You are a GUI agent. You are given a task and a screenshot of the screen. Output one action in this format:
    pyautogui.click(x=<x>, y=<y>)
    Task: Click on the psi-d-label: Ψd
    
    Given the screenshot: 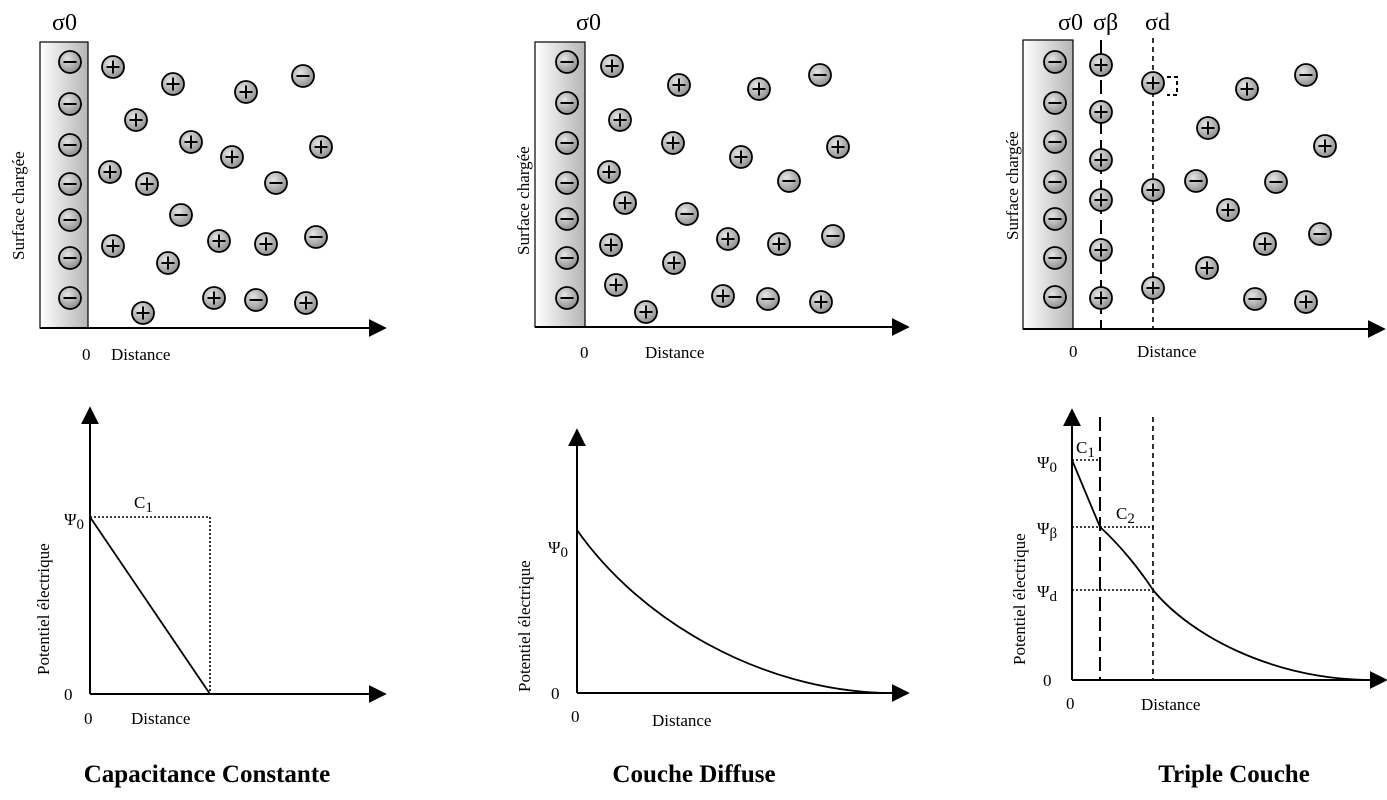 What is the action you would take?
    pyautogui.click(x=1047, y=593)
    